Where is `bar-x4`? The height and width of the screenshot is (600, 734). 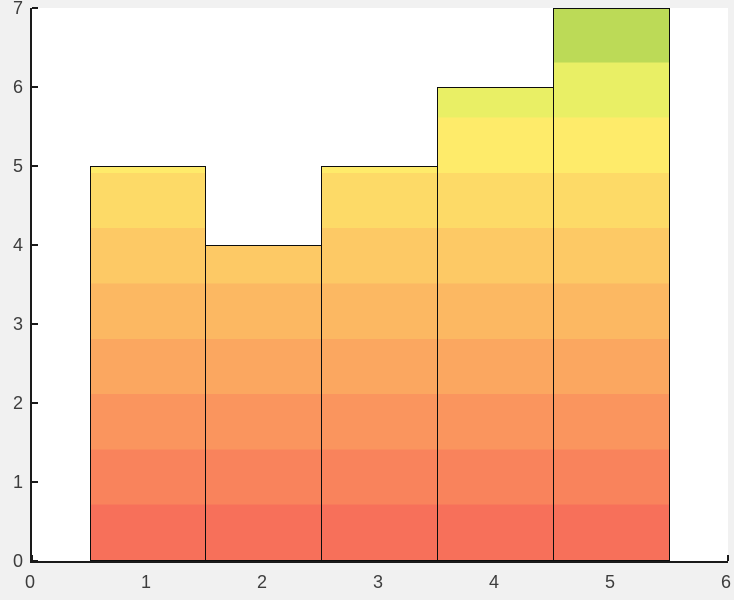
bar-x4 is located at coordinates (495, 324).